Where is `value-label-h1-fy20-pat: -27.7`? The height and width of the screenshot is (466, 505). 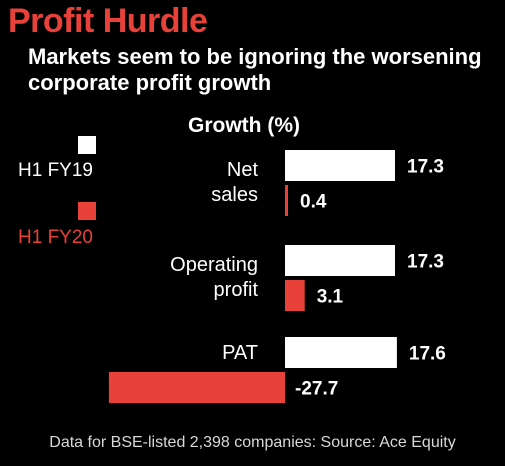 value-label-h1-fy20-pat: -27.7 is located at coordinates (316, 389).